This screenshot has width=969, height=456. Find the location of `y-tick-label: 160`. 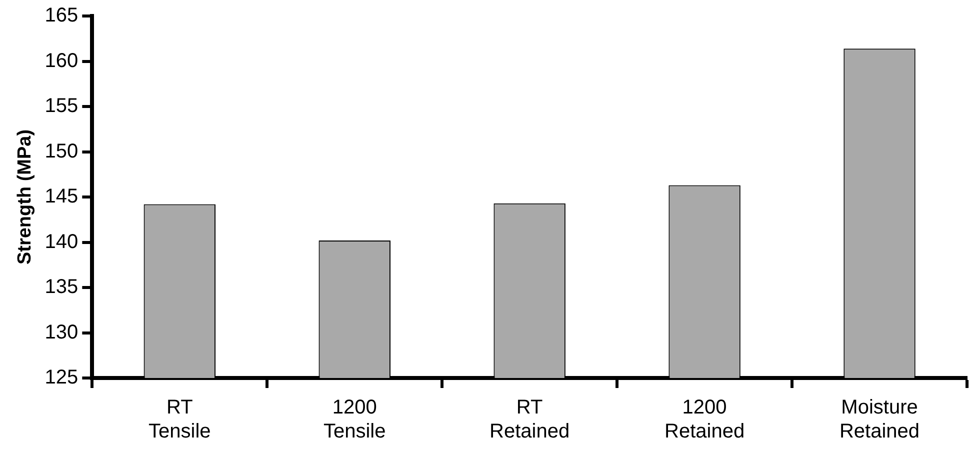

y-tick-label: 160 is located at coordinates (61, 61).